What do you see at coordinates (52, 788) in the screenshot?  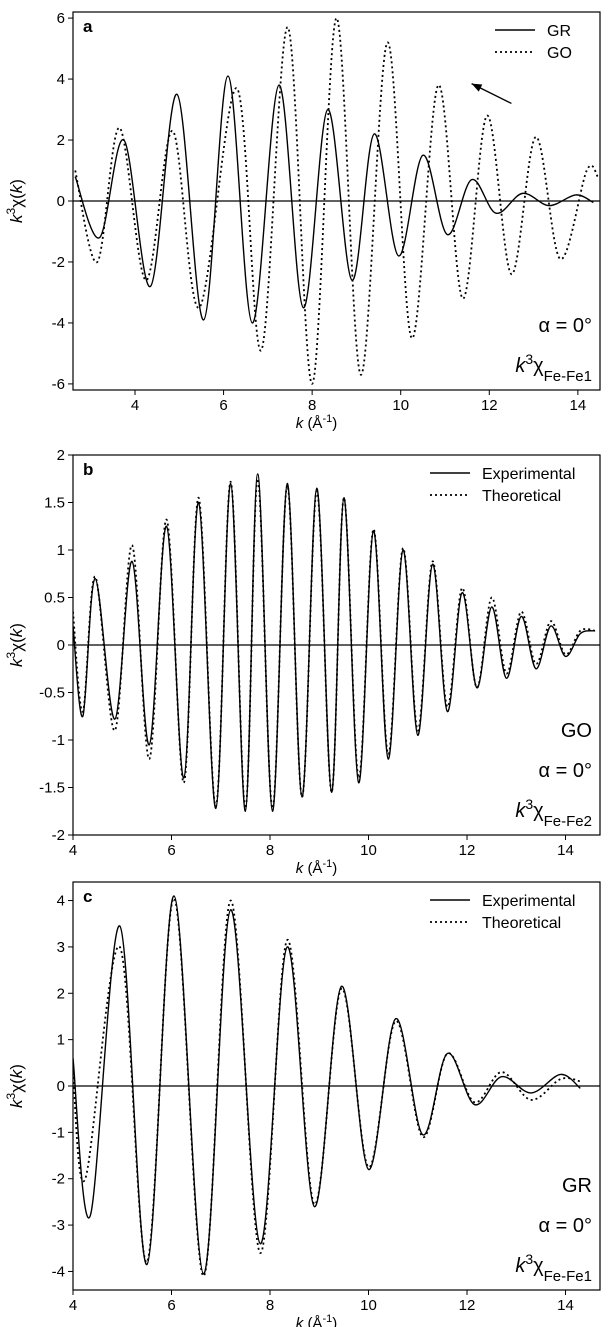 I see `y-tick-label: -1.5` at bounding box center [52, 788].